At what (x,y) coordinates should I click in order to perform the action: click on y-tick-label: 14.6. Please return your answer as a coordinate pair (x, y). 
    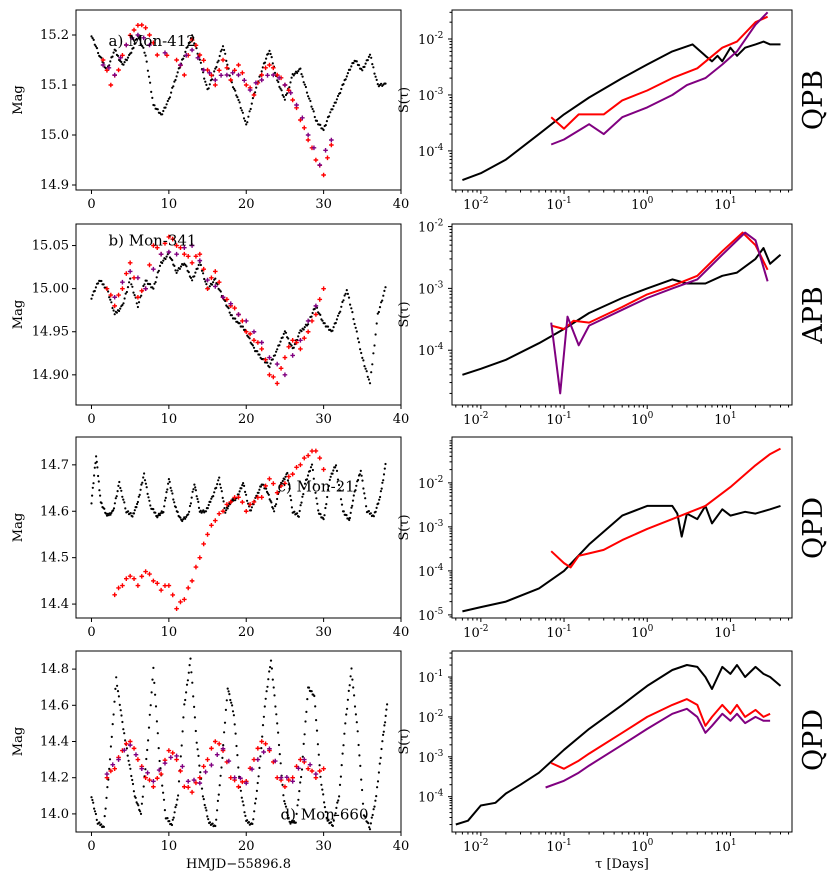
    Looking at the image, I should click on (54, 705).